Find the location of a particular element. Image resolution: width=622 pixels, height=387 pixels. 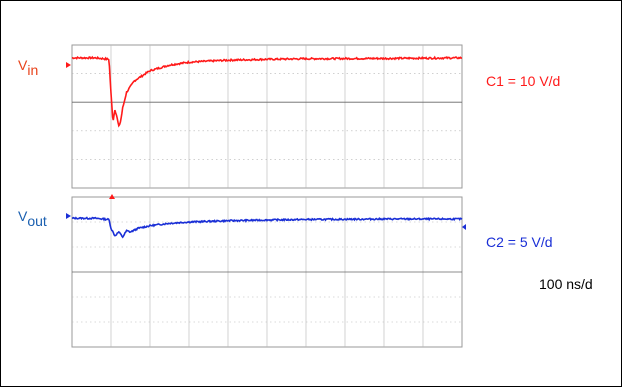

vout-label: Vout is located at coordinates (32, 218).